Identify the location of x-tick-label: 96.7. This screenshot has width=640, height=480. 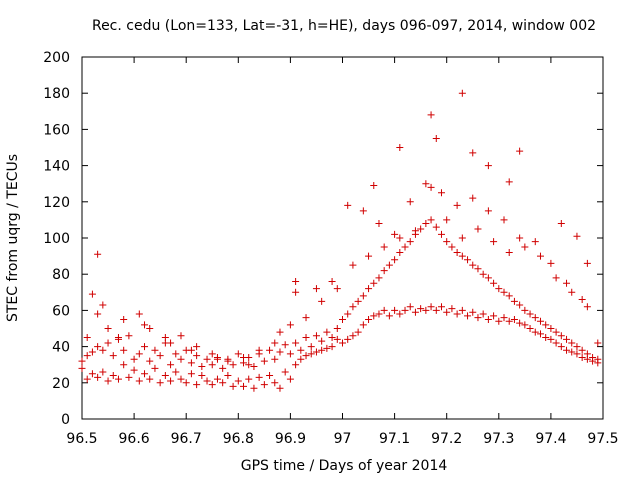
(186, 439).